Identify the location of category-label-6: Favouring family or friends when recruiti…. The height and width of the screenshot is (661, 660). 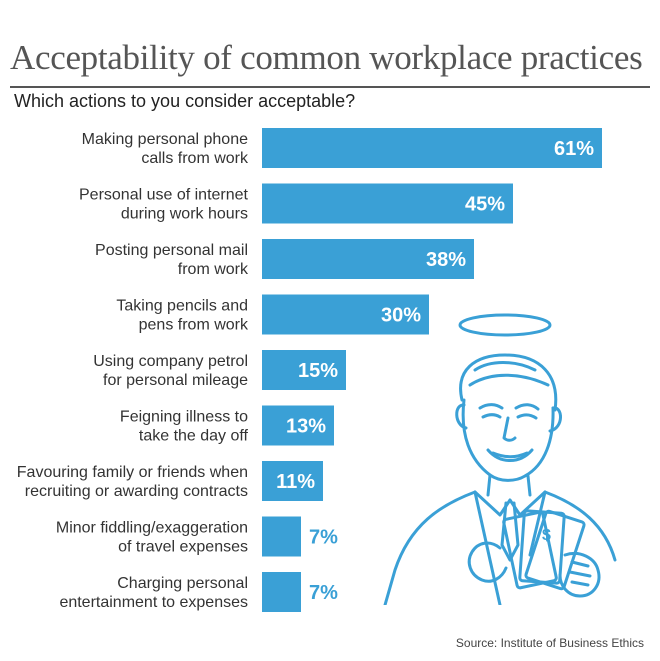
(132, 482).